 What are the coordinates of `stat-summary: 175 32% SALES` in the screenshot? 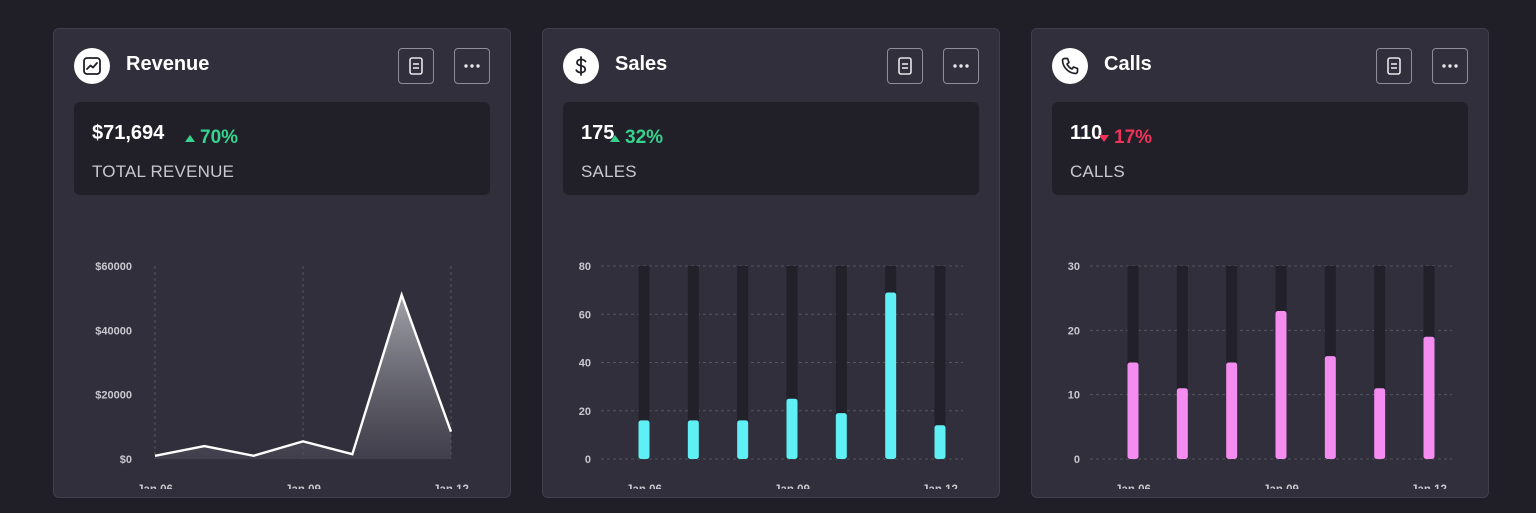 It's located at (771, 148).